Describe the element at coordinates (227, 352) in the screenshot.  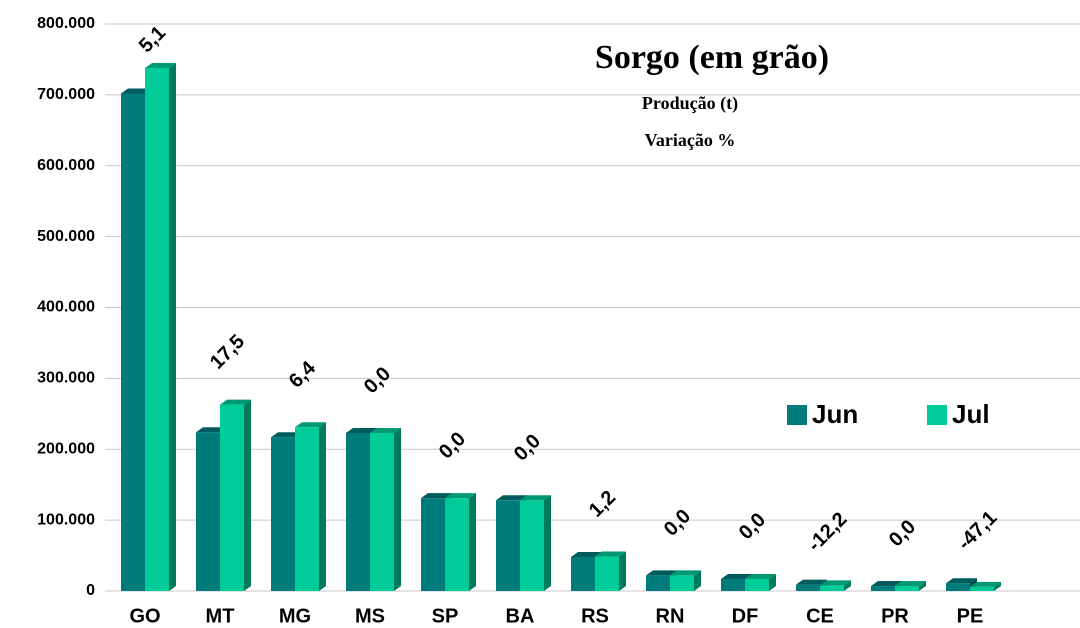
I see `data-label: 17,5` at that location.